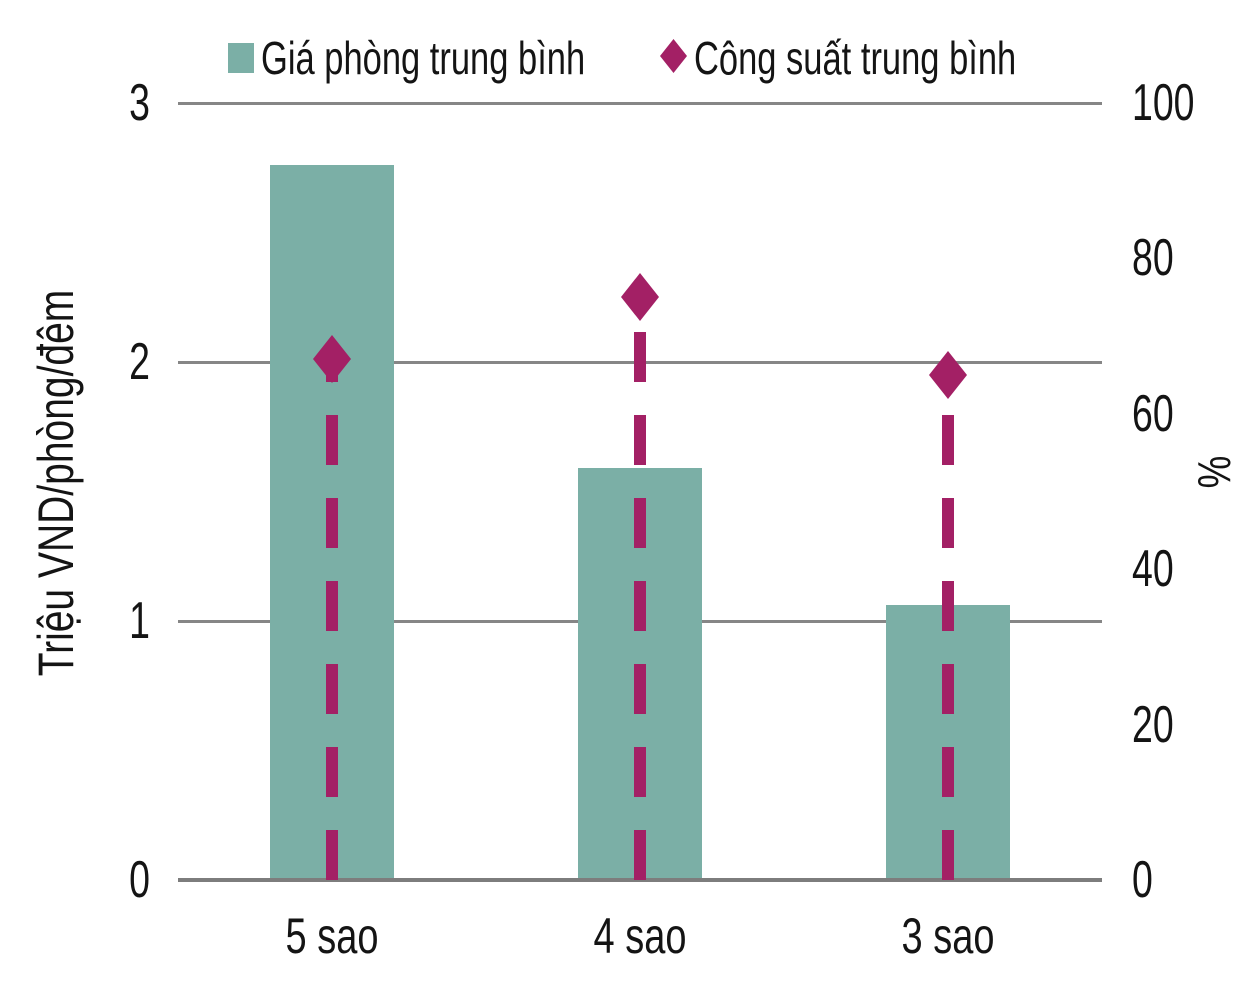 Image resolution: width=1254 pixels, height=984 pixels. I want to click on left-axis-tick-label: 2, so click(139, 362).